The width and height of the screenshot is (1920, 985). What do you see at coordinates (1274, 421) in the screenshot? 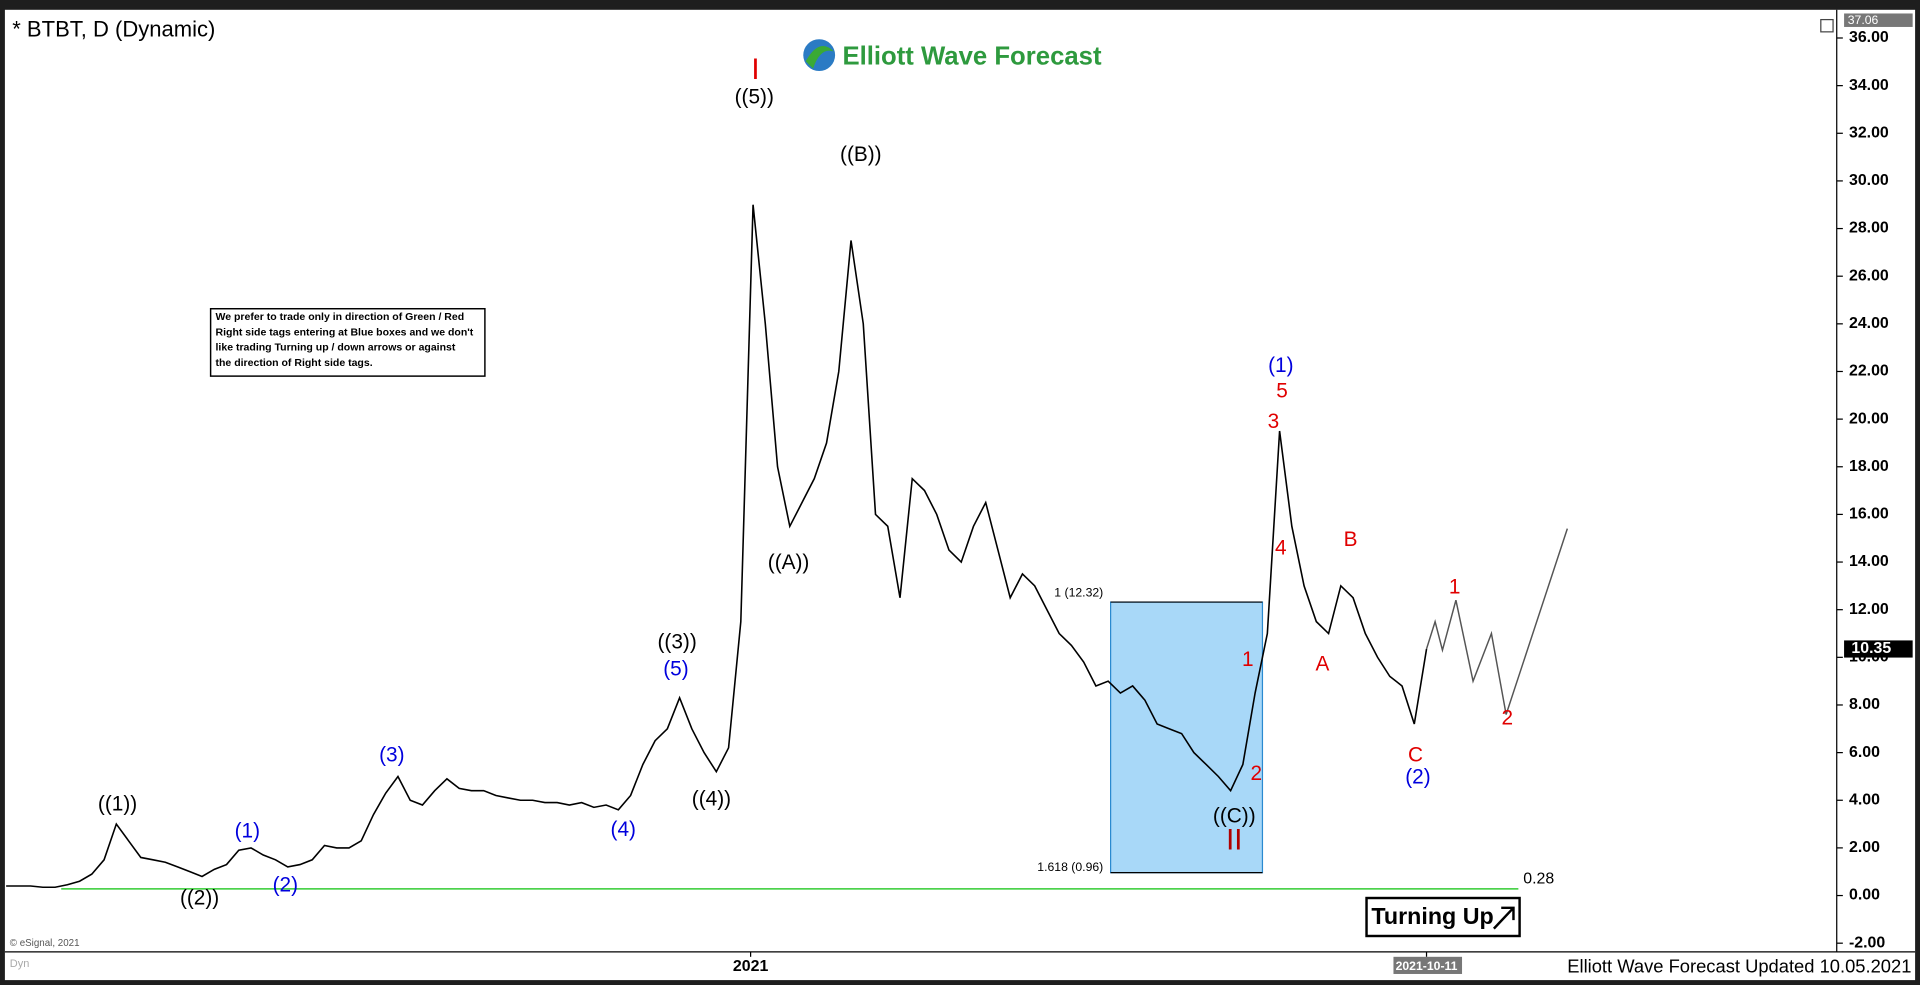
I see `wave-label: 3` at bounding box center [1274, 421].